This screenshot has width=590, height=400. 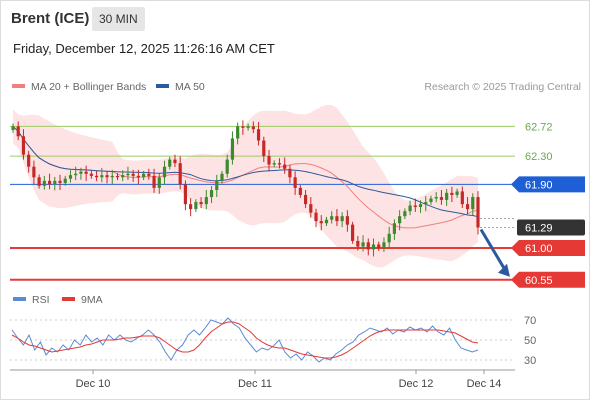 I want to click on x-tick-label-2: Dec 12, so click(x=416, y=384).